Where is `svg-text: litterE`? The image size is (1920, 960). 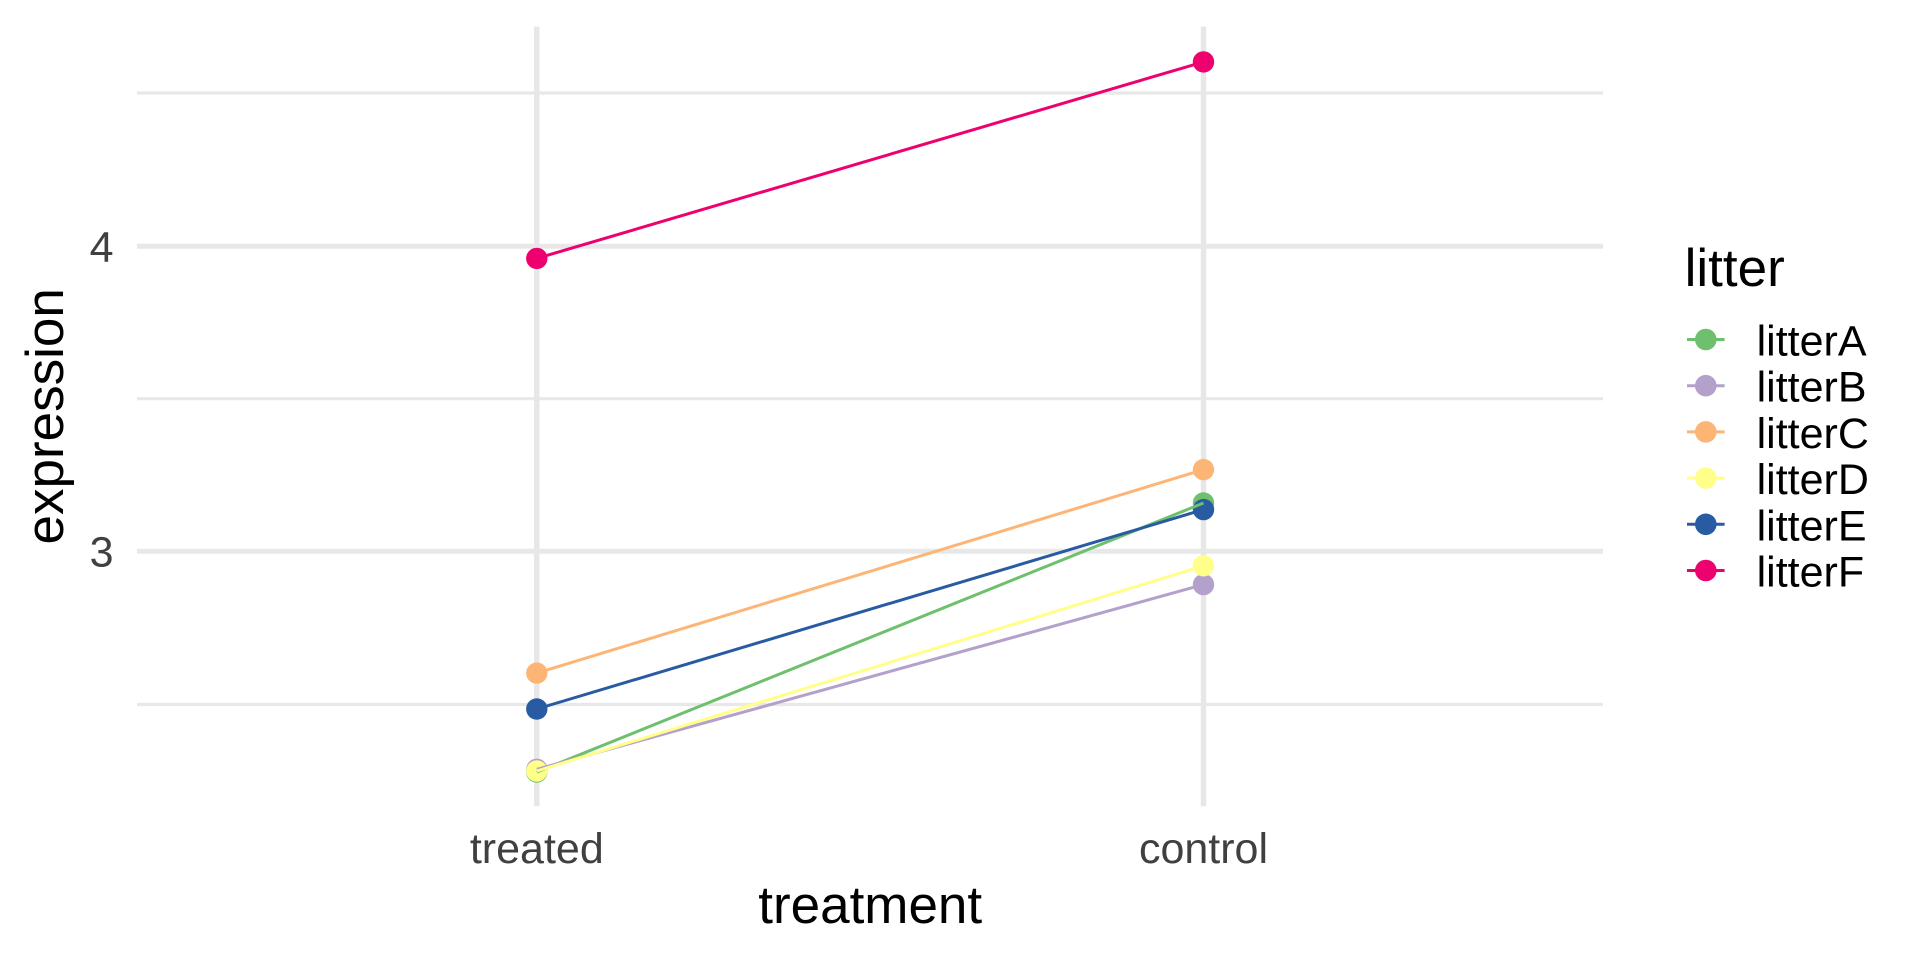 svg-text: litterE is located at coordinates (1812, 526).